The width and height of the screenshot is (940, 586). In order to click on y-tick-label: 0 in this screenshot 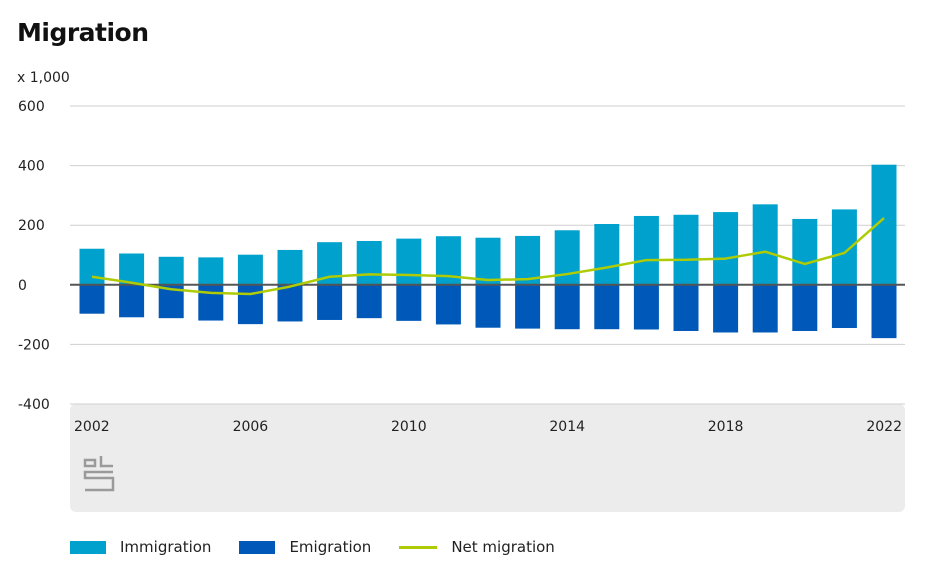, I will do `click(22, 286)`.